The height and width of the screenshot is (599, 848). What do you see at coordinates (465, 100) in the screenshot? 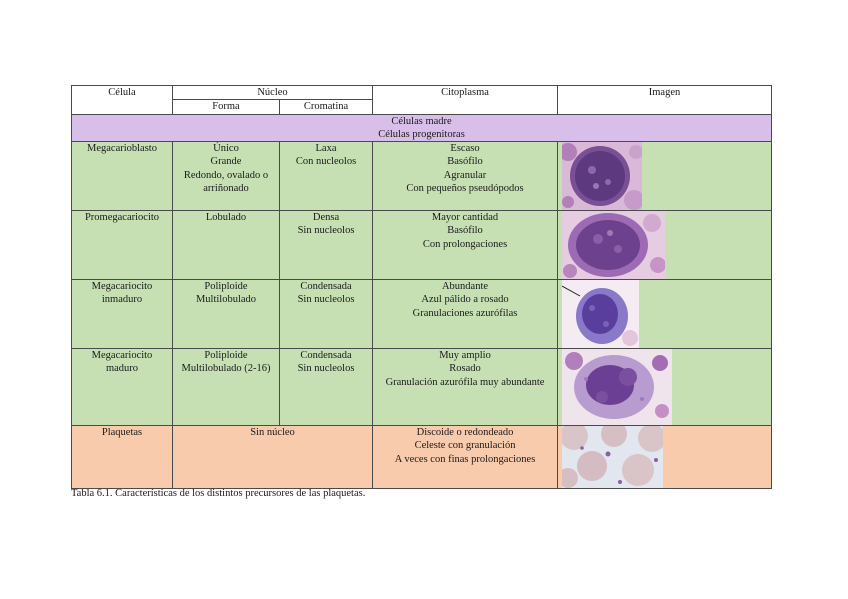
I see `header-cytoplasm: Citoplasma` at bounding box center [465, 100].